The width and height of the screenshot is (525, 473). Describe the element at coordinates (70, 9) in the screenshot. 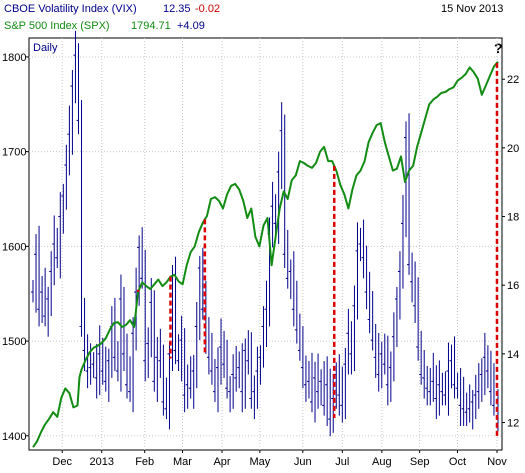

I see `vix-legend-label: CBOE Volatility Index (VIX)` at that location.